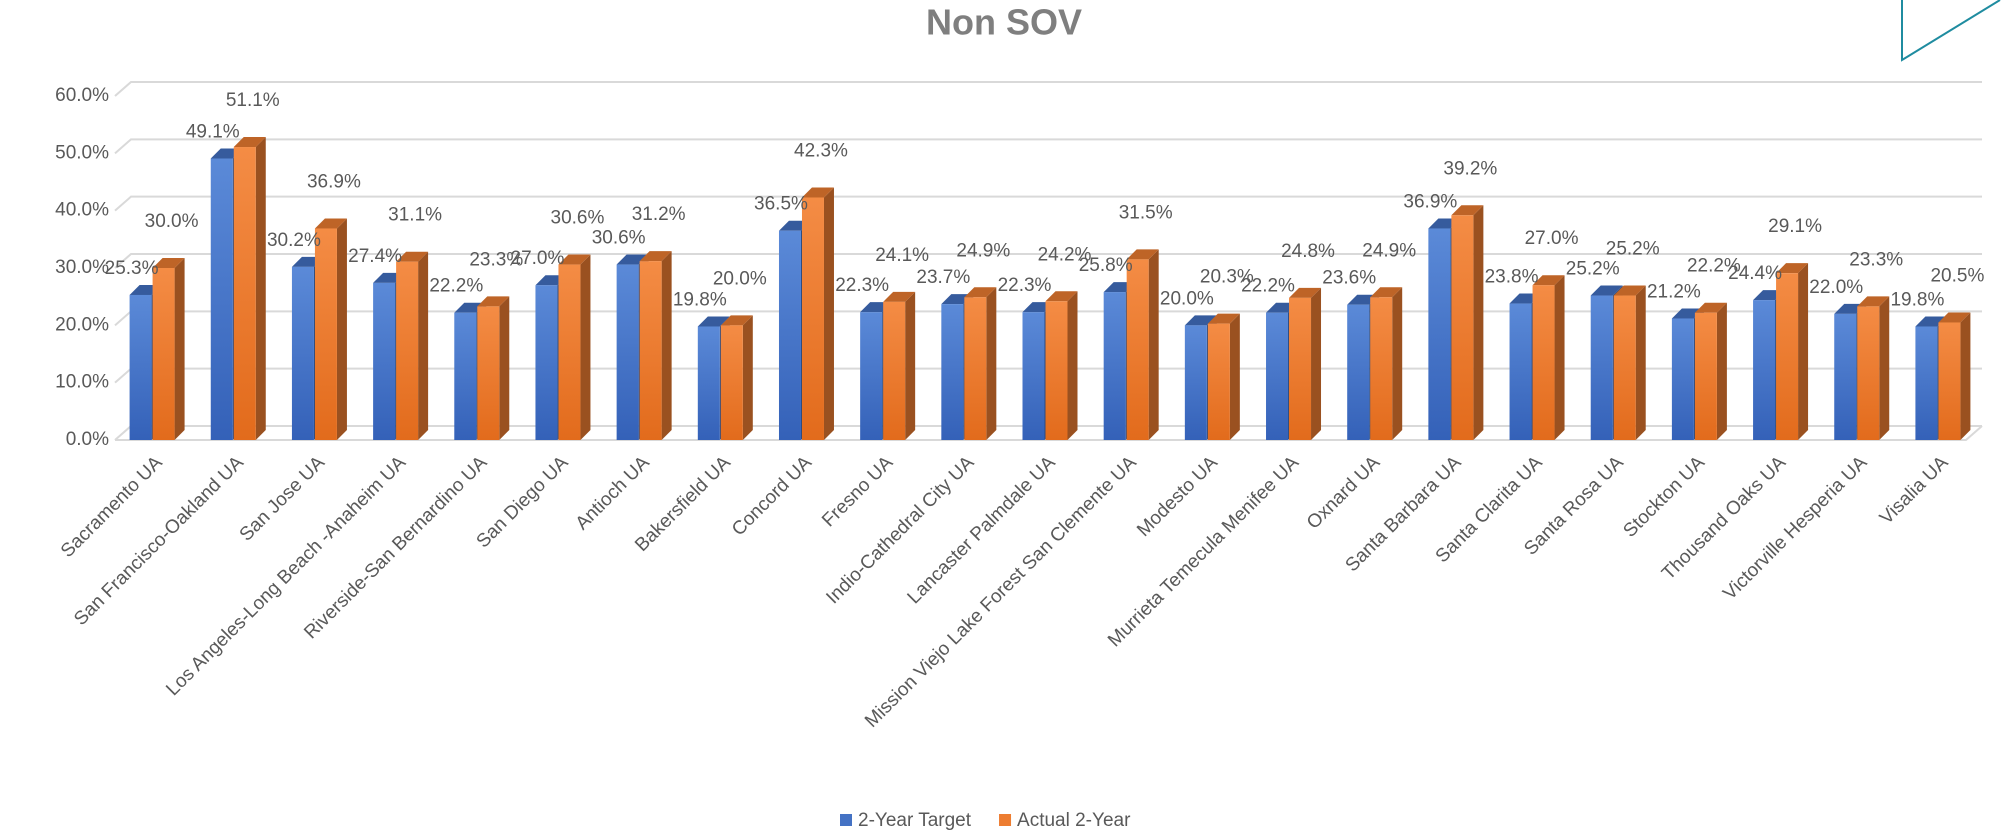 This screenshot has height=833, width=2008. Describe the element at coordinates (1795, 528) in the screenshot. I see `x-tick-label: Victorville Hesperia UA` at that location.